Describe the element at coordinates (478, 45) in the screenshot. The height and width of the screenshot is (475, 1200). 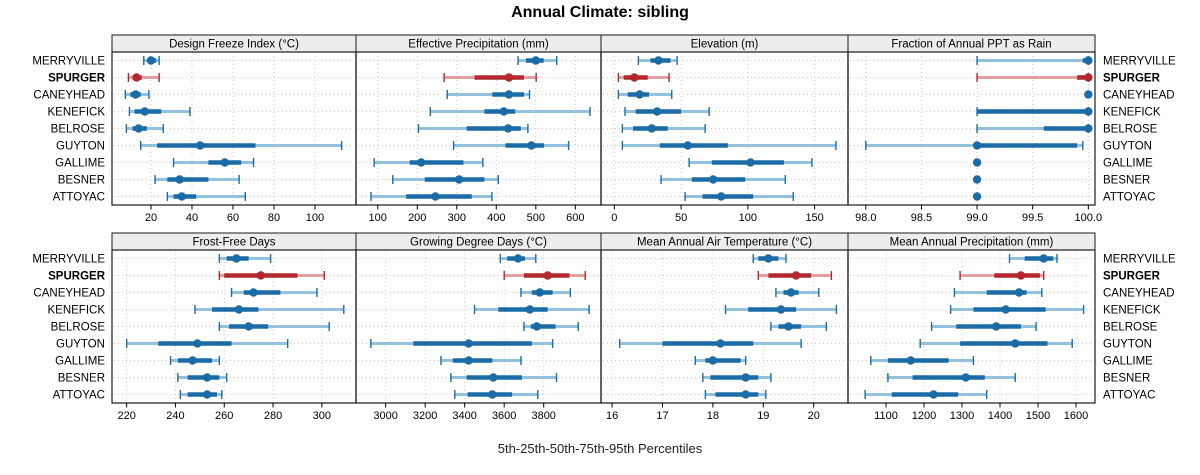
I see `svg-text: Effective Precipitation (mm)` at that location.